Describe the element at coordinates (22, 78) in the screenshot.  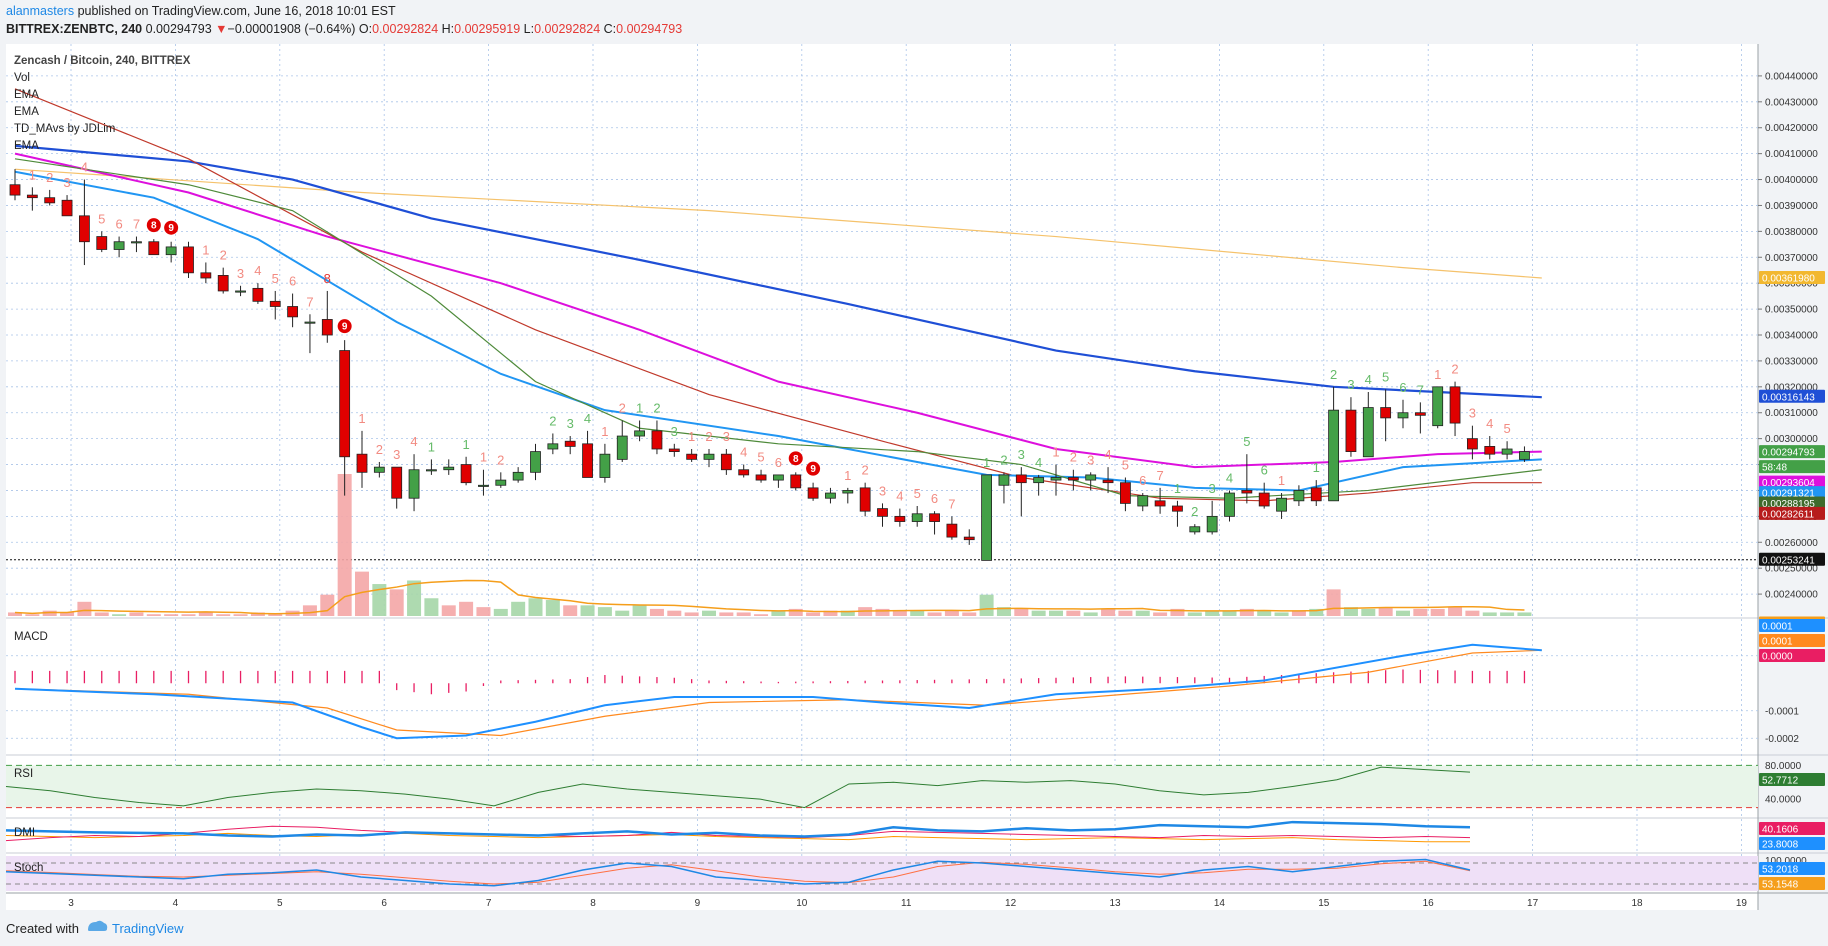
I see `legend-vol: Vol` at that location.